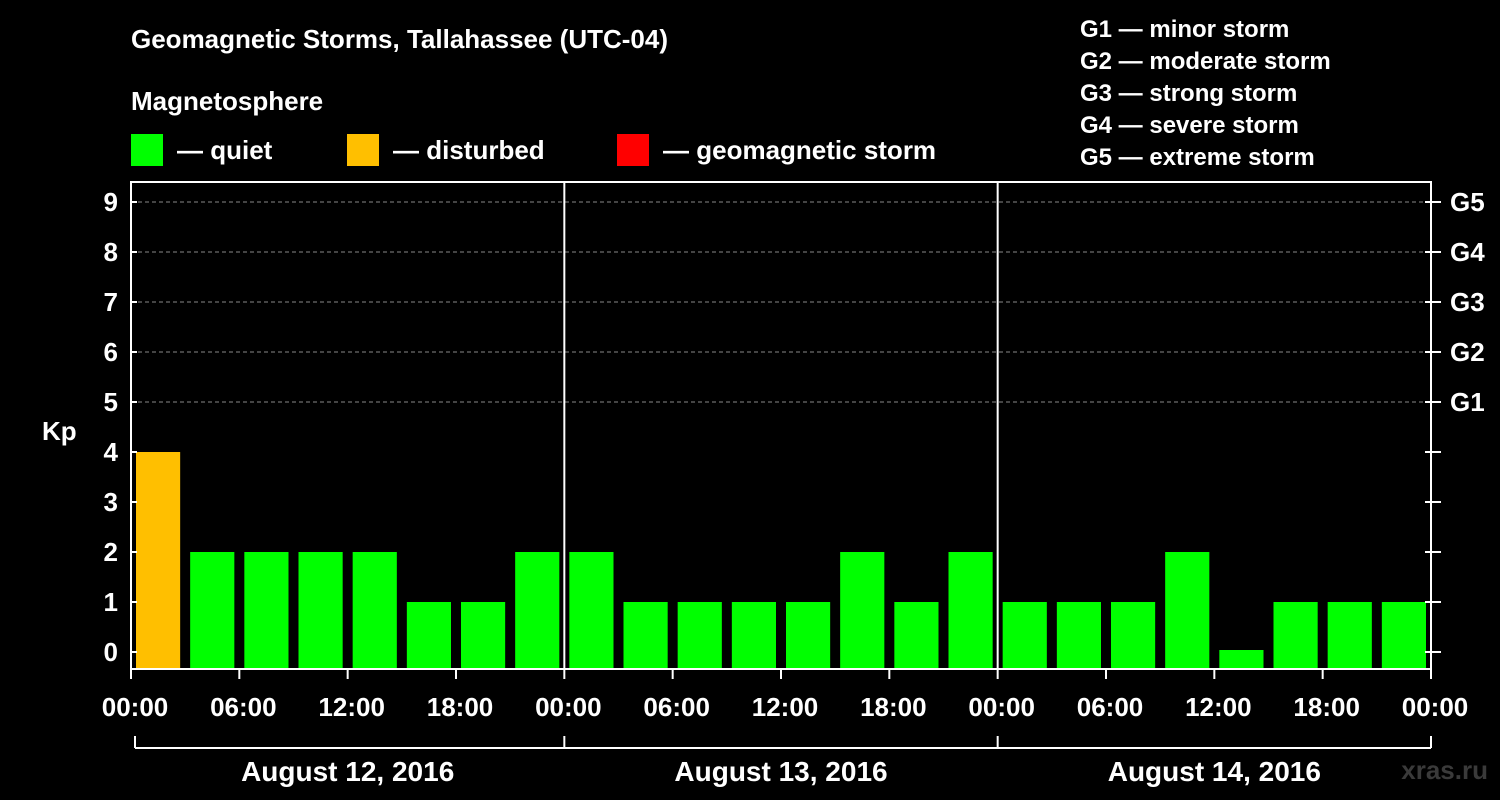  What do you see at coordinates (1467, 402) in the screenshot?
I see `g-scale-label: G1` at bounding box center [1467, 402].